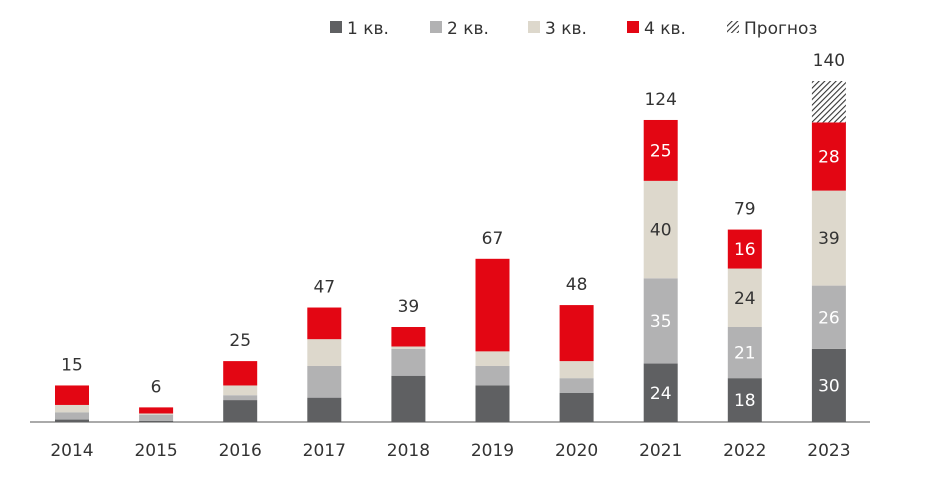  I want to click on total-label: 67, so click(493, 239).